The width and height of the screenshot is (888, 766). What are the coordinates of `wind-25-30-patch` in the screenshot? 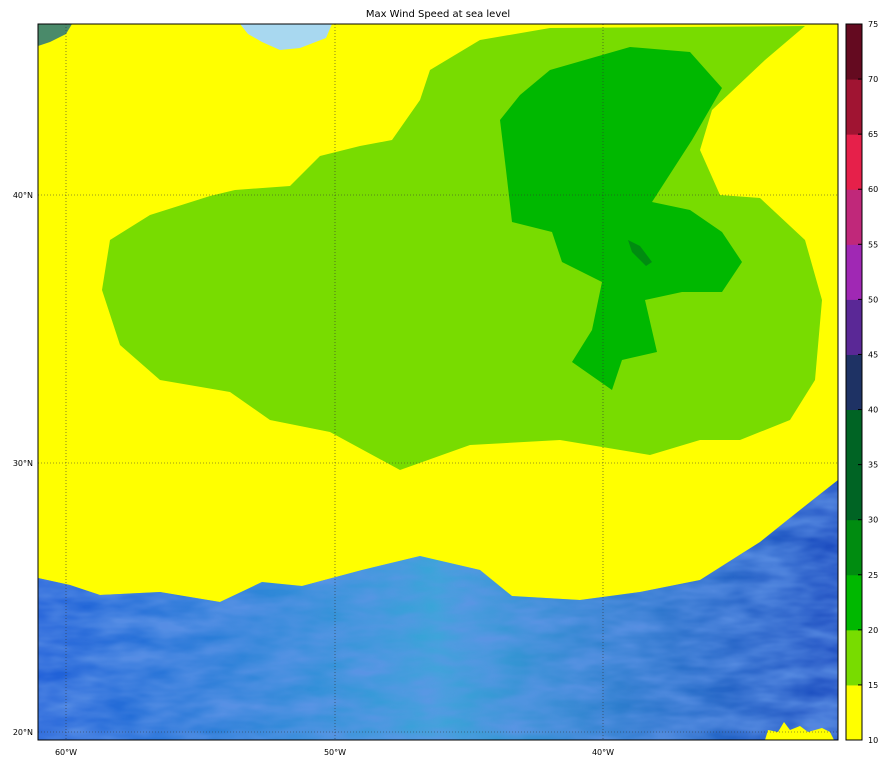 It's located at (640, 253).